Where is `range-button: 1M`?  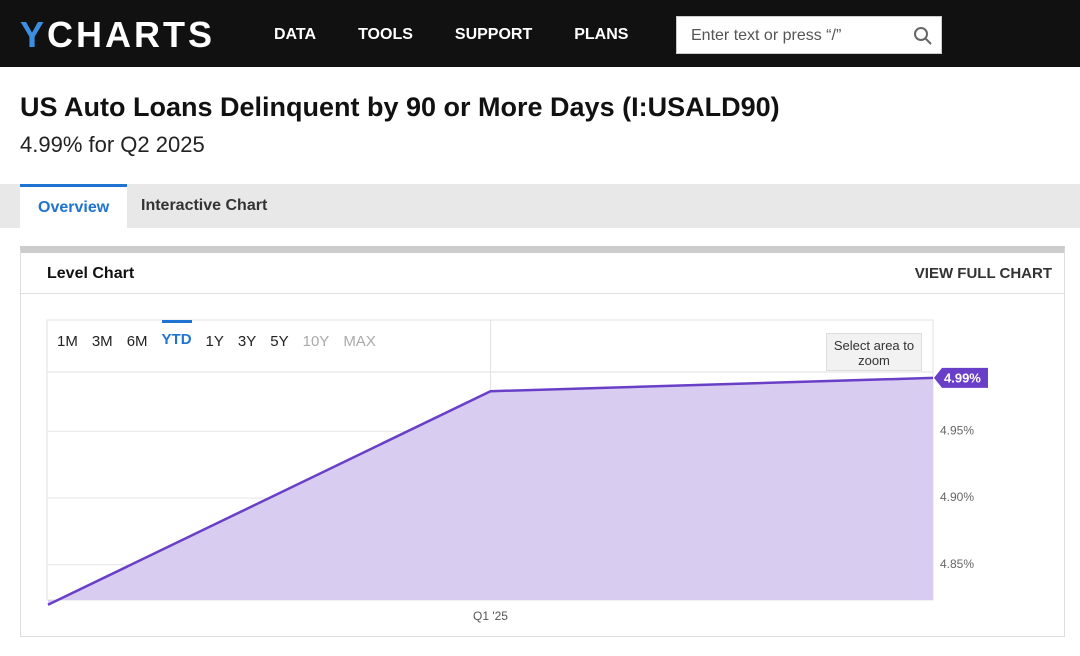 range-button: 1M is located at coordinates (67, 341).